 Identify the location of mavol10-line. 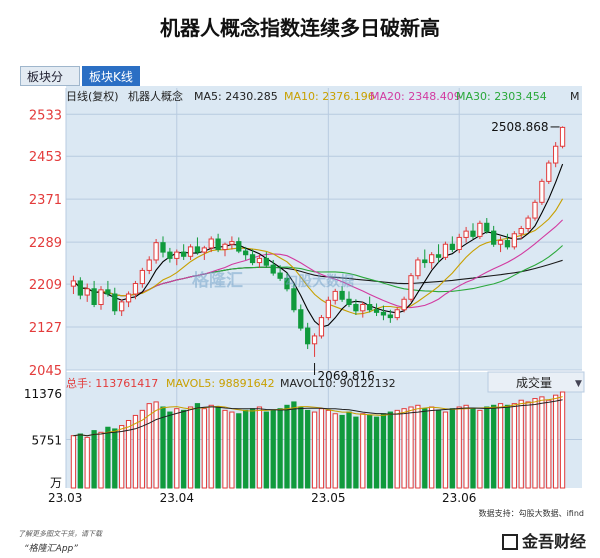
(318, 418).